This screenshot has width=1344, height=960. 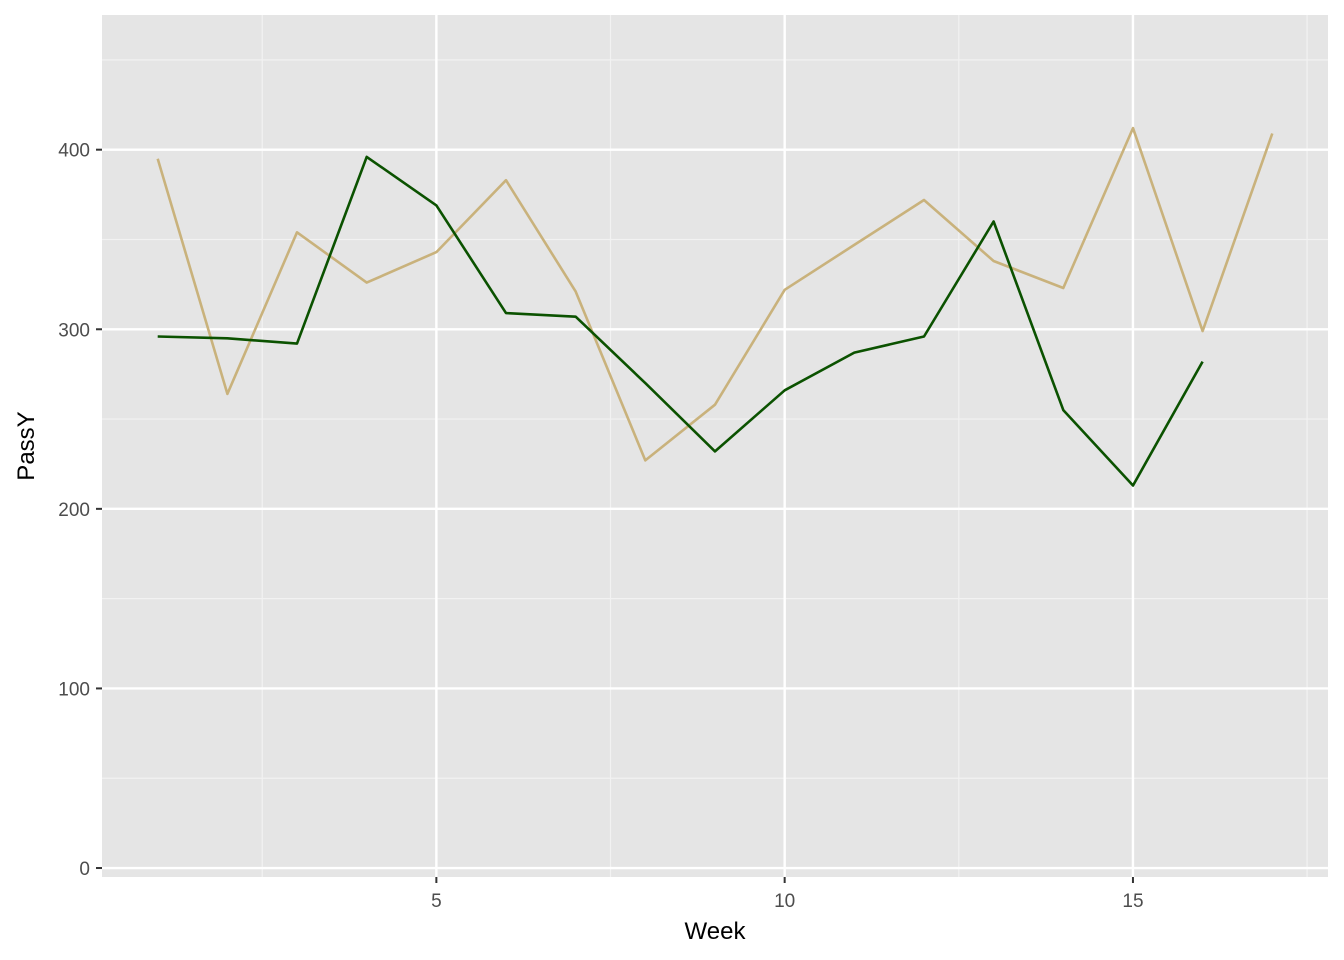 What do you see at coordinates (716, 931) in the screenshot?
I see `x-axis-title: Week` at bounding box center [716, 931].